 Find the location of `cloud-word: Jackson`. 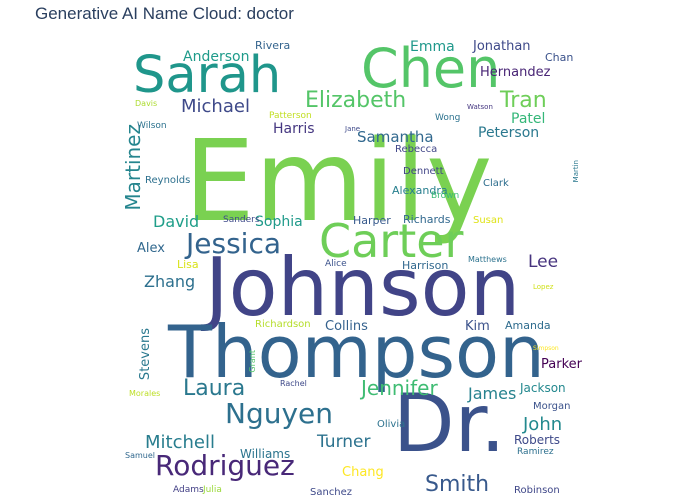

cloud-word: Jackson is located at coordinates (543, 388).